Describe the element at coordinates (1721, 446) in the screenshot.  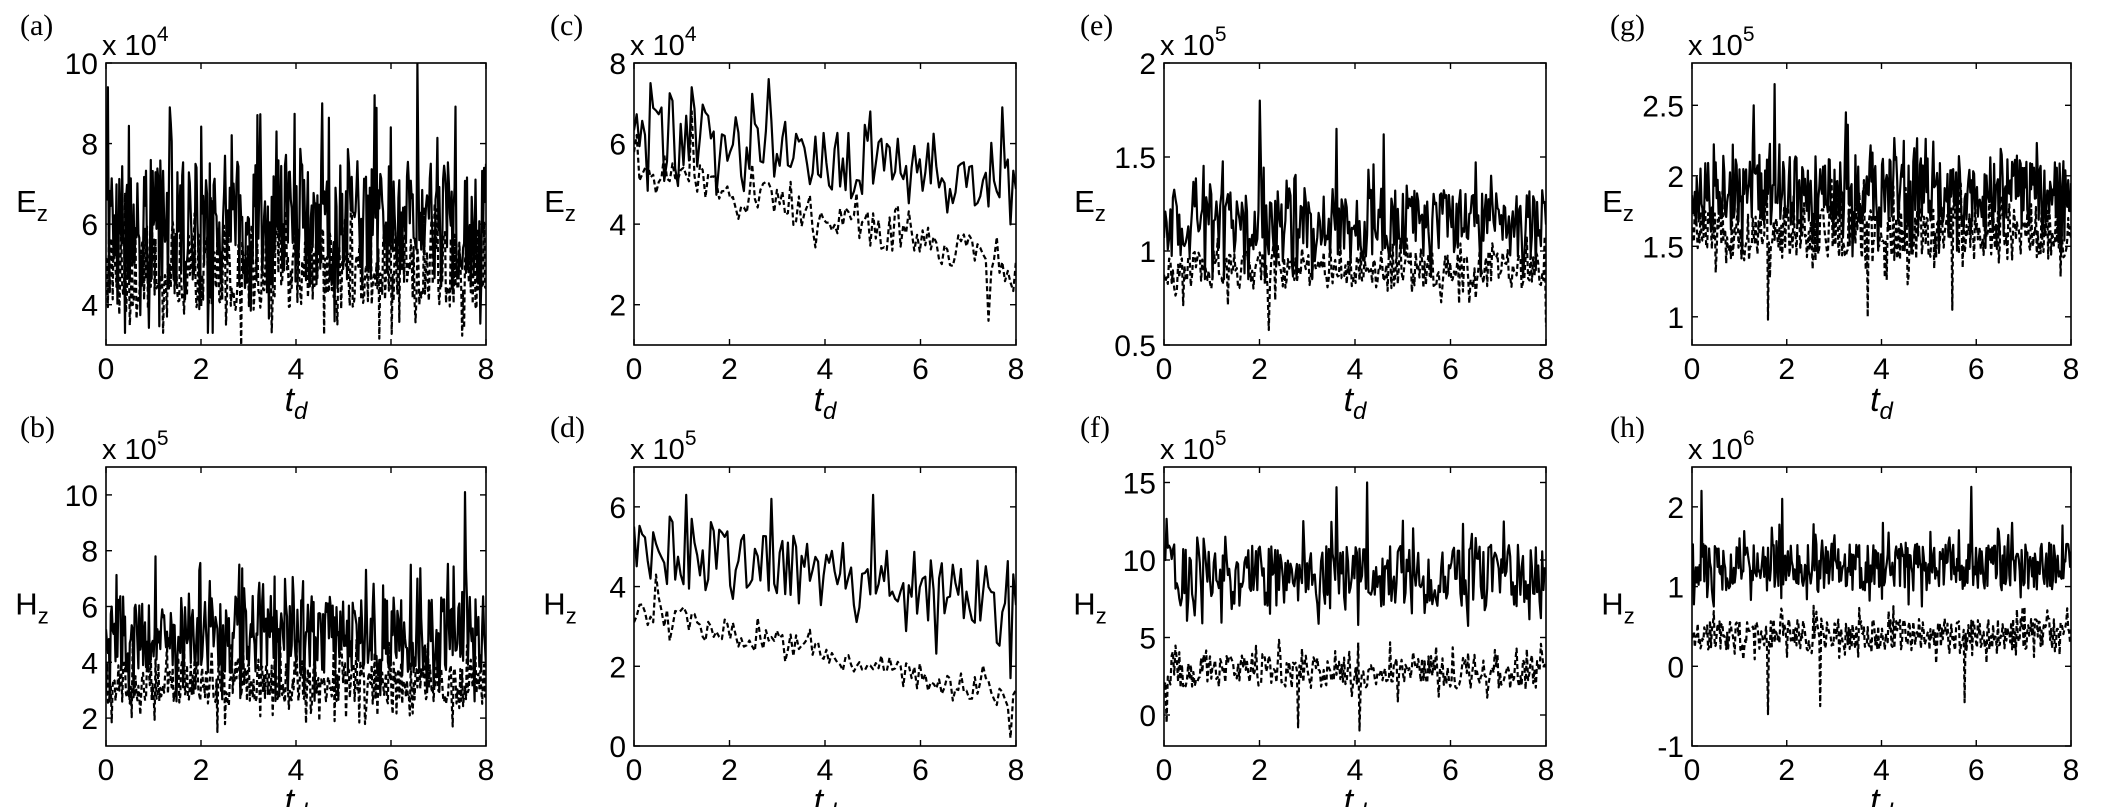
I see `axis-exponent: x 106` at that location.